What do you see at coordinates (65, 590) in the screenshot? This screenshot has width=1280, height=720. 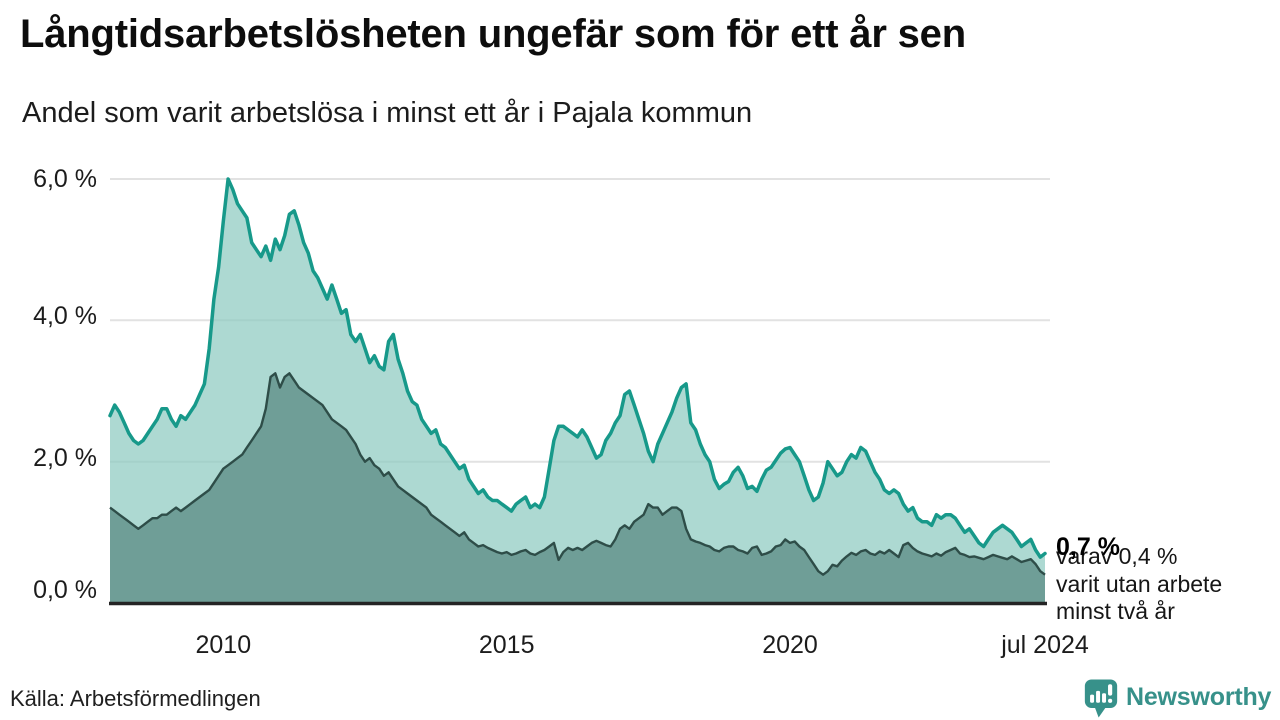 I see `y-axis-label-0: 0,0 %` at bounding box center [65, 590].